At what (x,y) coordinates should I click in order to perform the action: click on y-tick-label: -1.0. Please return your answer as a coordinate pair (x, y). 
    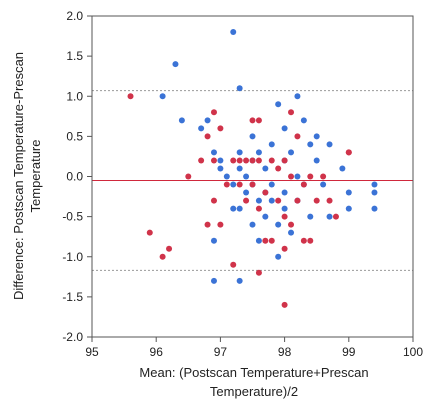
    Looking at the image, I should click on (72, 257).